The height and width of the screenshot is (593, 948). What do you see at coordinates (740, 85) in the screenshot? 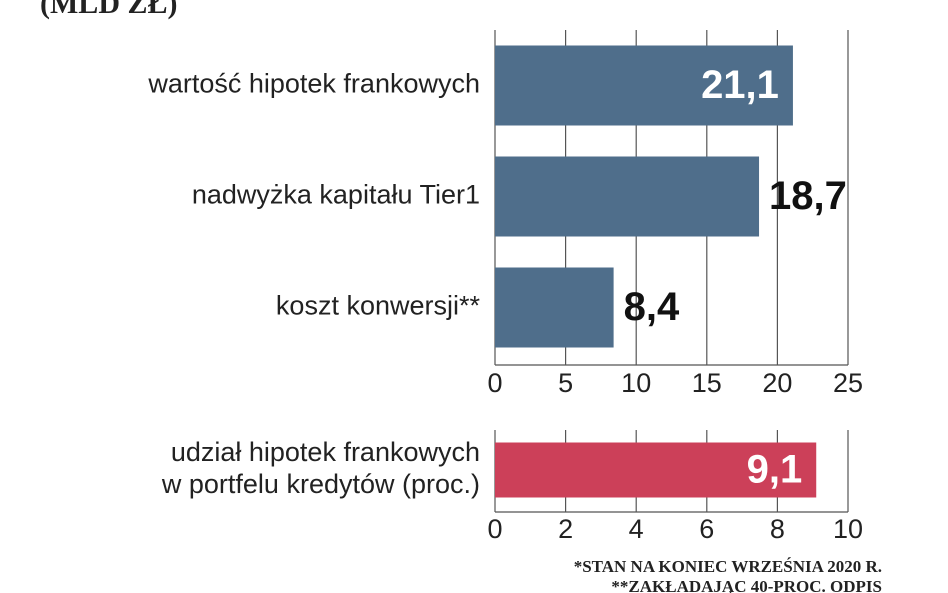
I see `value-label: 21,1` at bounding box center [740, 85].